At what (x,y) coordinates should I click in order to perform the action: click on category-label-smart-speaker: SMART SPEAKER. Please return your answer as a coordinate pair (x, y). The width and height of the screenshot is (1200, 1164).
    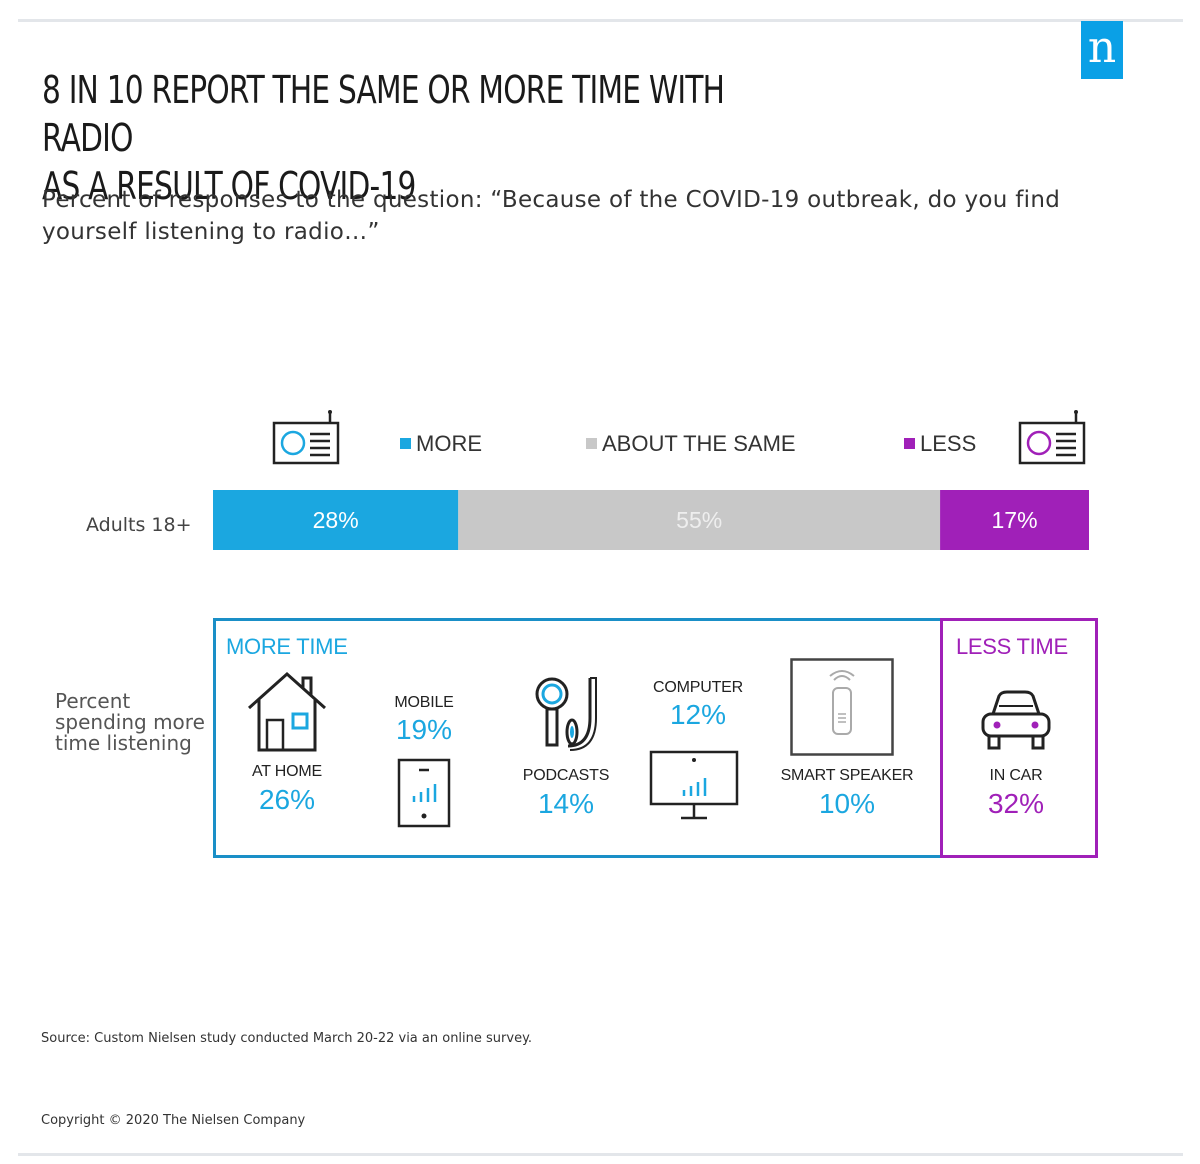
    Looking at the image, I should click on (847, 775).